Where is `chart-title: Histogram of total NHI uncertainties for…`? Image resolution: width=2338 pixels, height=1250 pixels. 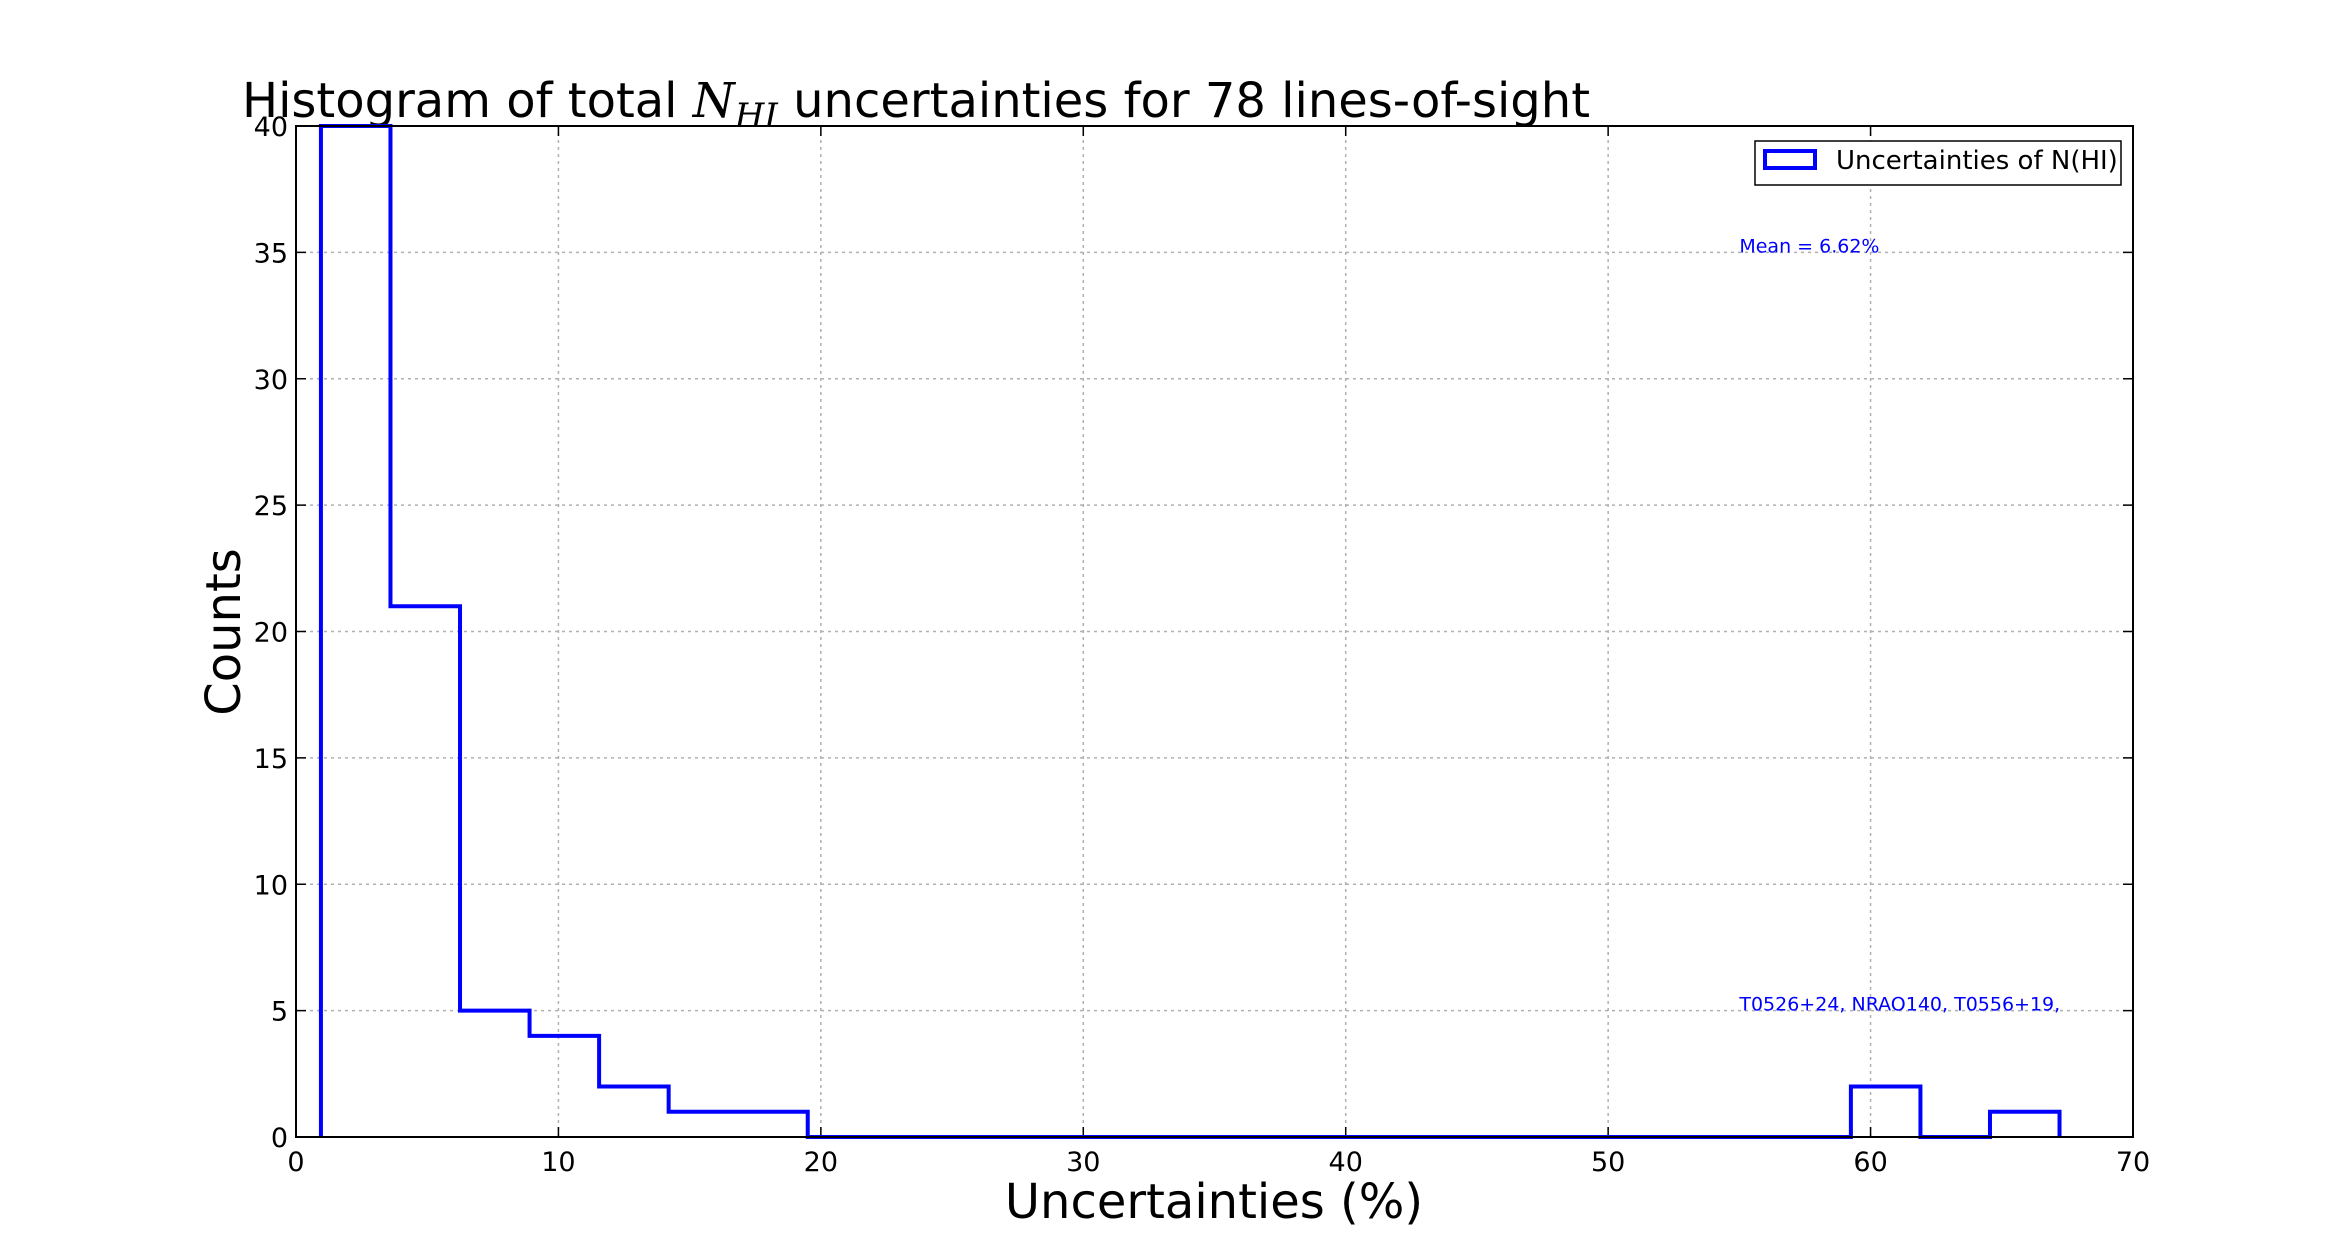
chart-title: Histogram of total NHI uncertainties for… is located at coordinates (916, 104).